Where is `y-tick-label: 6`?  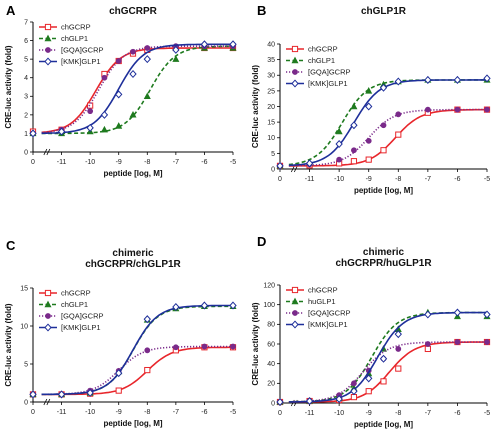 y-tick-label: 6 is located at coordinates (26, 41).